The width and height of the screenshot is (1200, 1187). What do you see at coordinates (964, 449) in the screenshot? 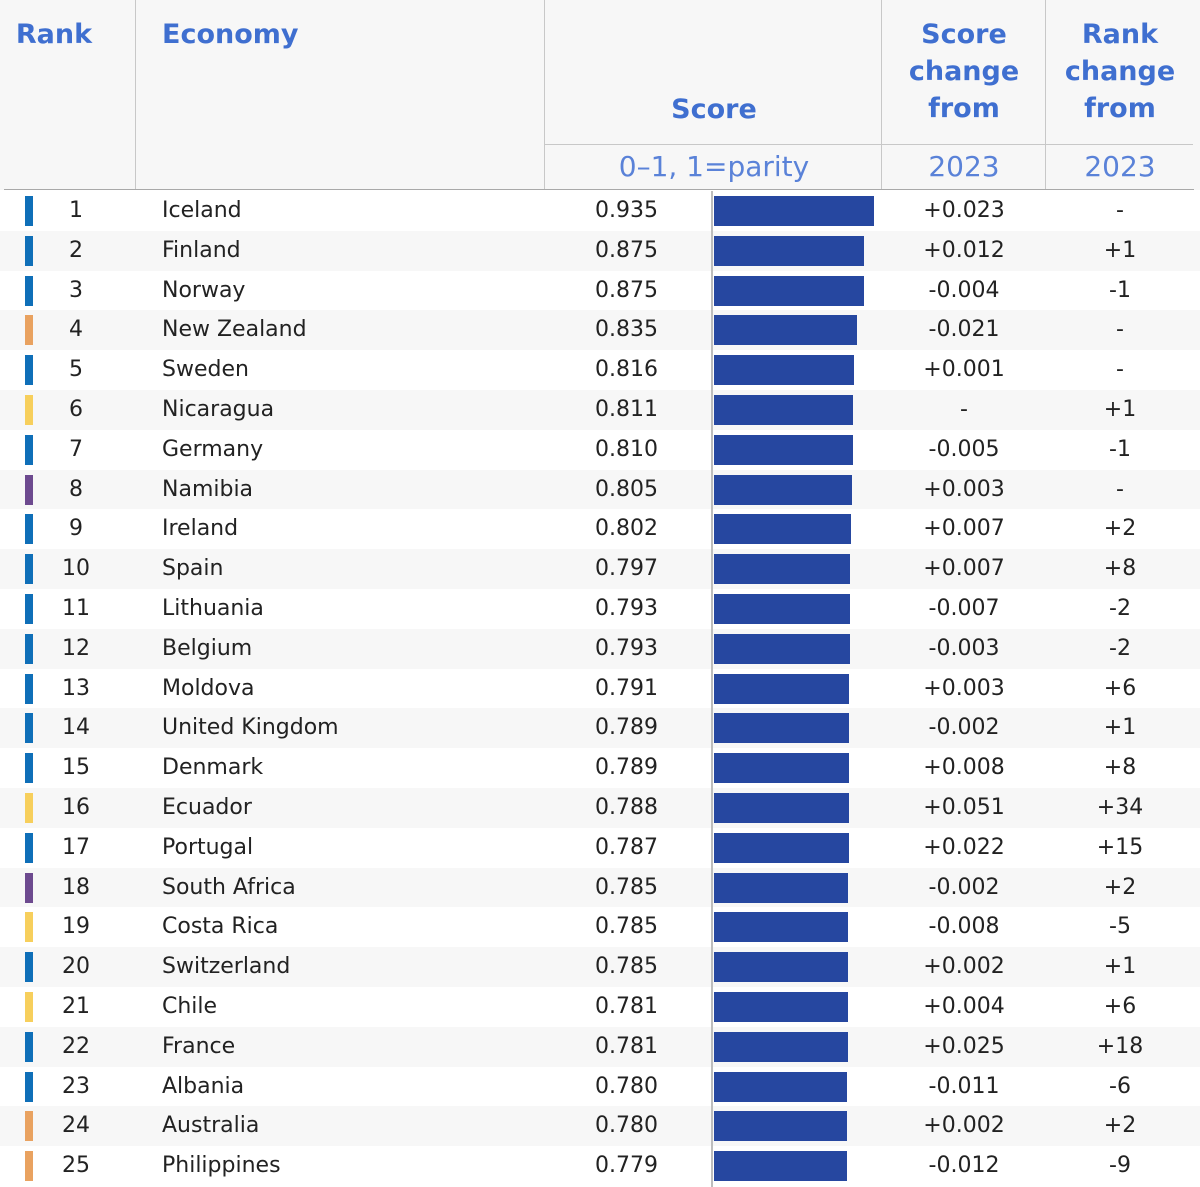
I see `score-change-cell: -0.005` at bounding box center [964, 449].